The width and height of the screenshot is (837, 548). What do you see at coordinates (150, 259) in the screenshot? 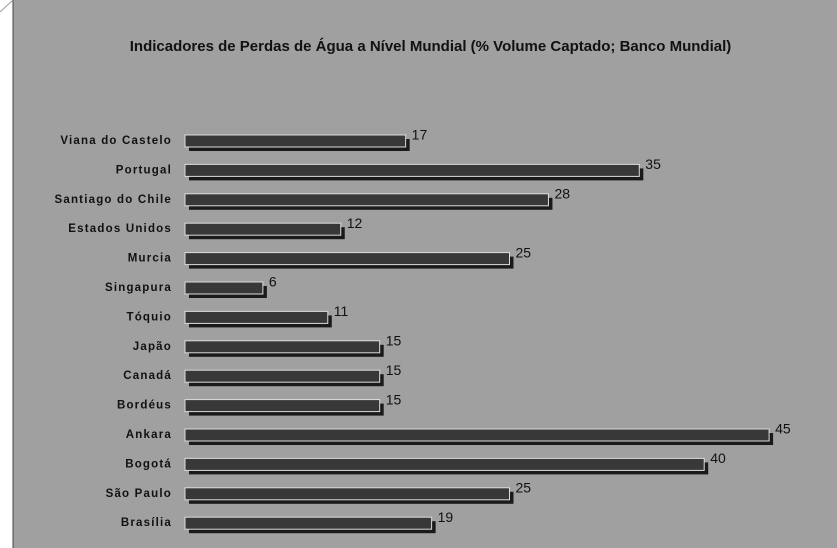
I see `category-label: Murcia` at bounding box center [150, 259].